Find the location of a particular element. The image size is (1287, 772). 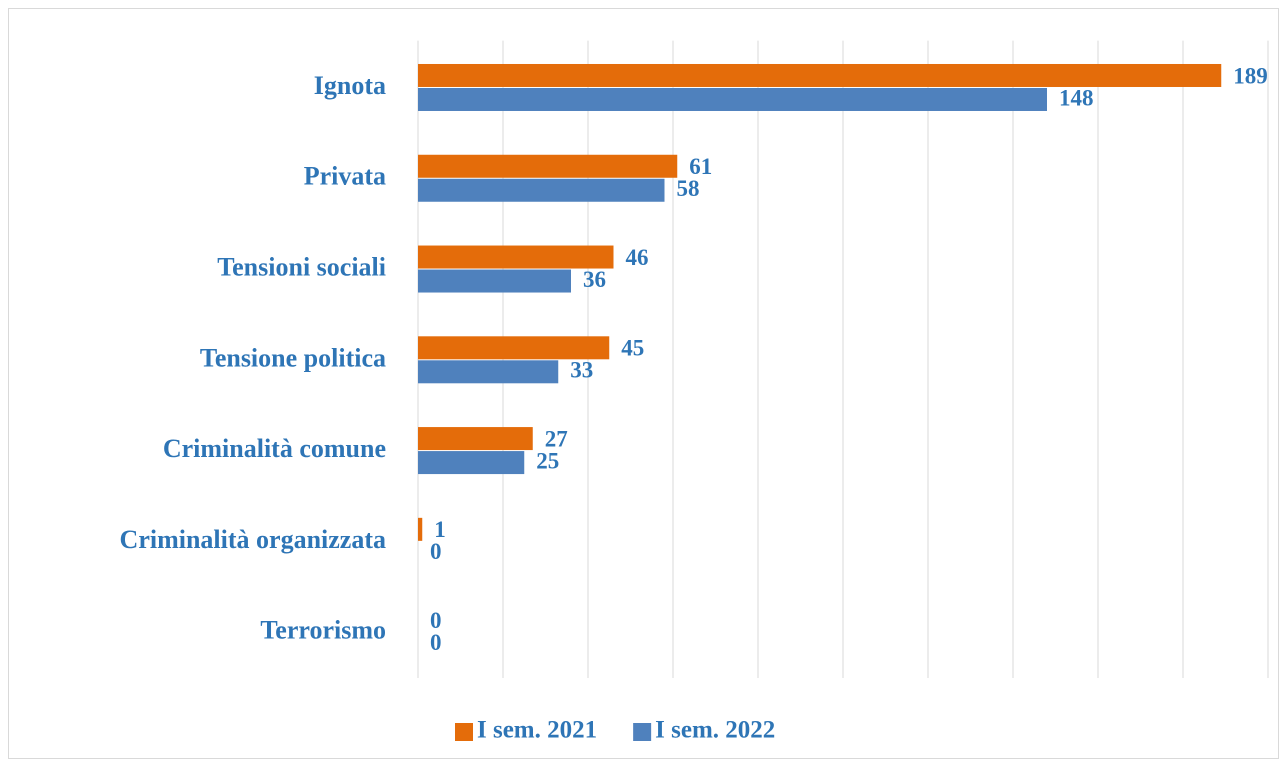

category-label: Tensione politica is located at coordinates (293, 357).